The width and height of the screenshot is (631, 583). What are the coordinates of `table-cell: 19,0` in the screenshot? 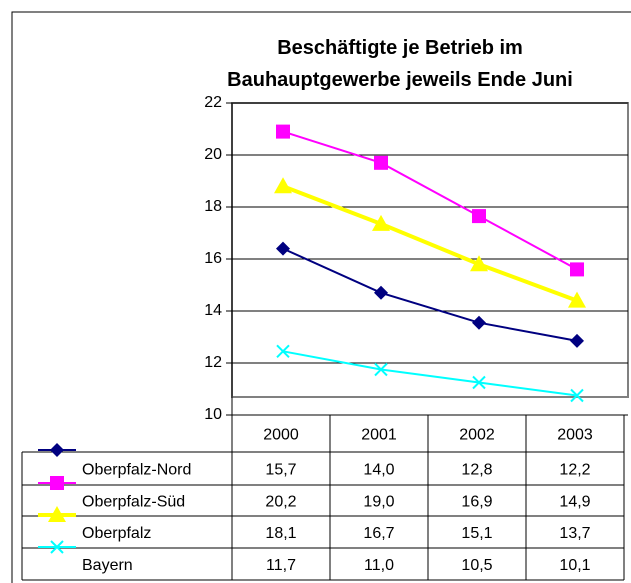 It's located at (378, 502).